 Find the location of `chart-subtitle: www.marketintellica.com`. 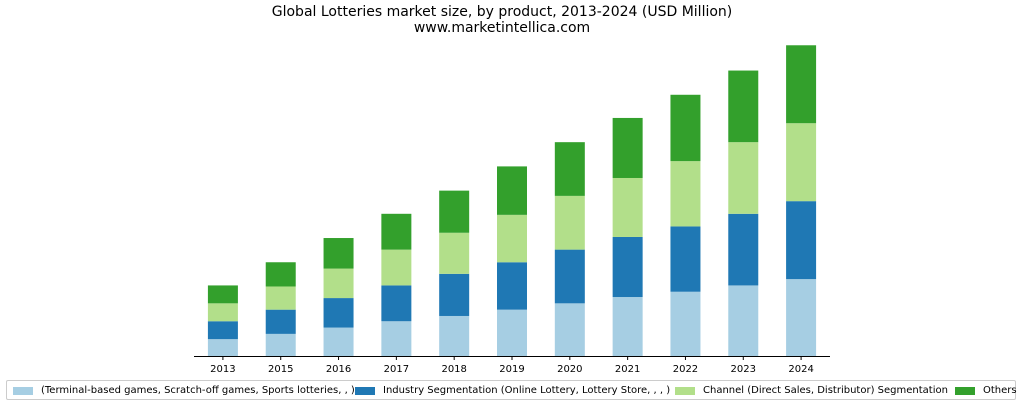

chart-subtitle: www.marketintellica.com is located at coordinates (502, 28).